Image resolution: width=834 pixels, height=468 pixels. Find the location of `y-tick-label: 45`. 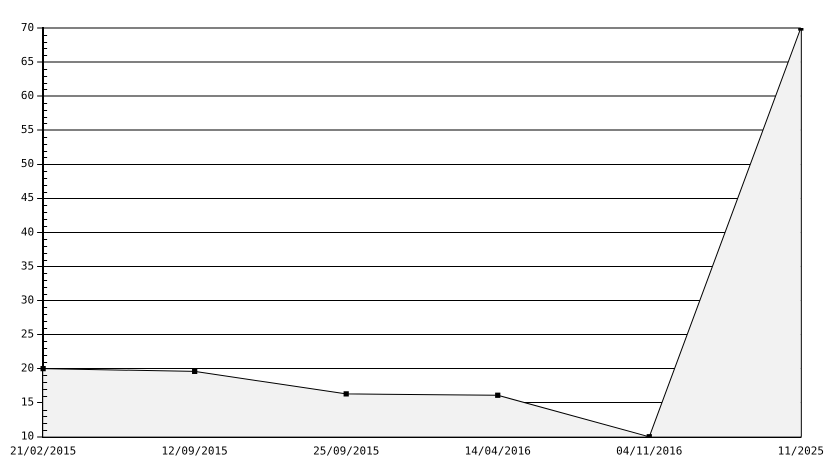

y-tick-label: 45 is located at coordinates (27, 197).